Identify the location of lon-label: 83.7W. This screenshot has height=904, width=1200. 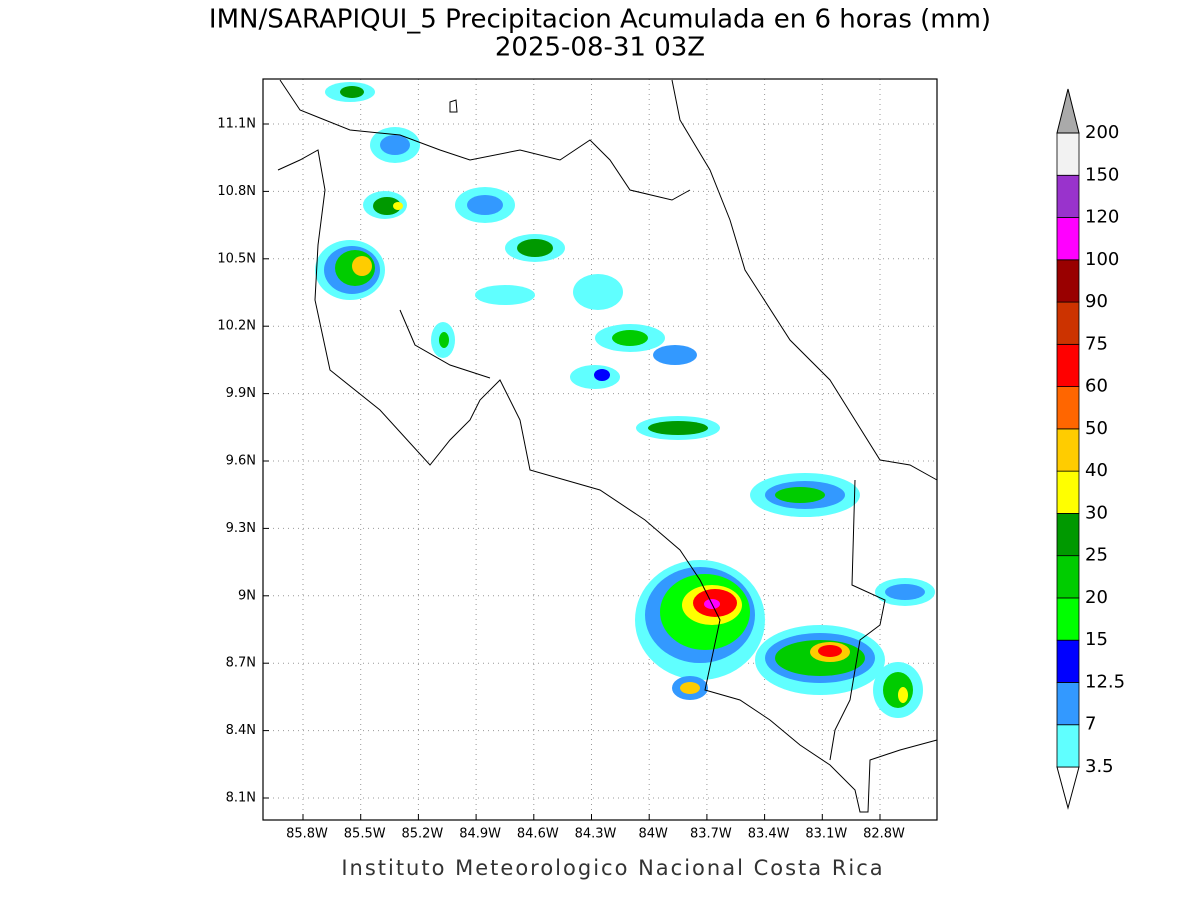
(711, 834).